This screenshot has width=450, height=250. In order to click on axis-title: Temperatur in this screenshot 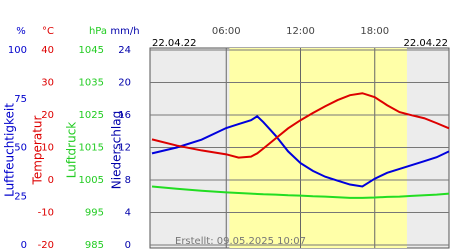, I will do `click(38, 150)`.